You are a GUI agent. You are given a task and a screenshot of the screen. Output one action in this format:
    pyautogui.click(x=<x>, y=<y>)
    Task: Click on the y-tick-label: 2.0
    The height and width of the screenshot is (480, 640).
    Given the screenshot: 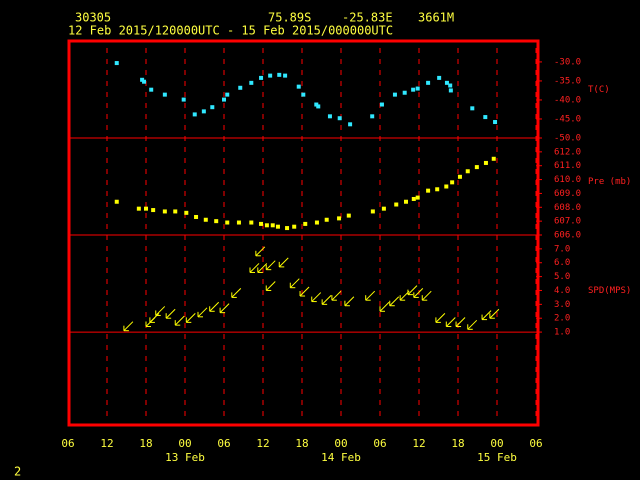 What is the action you would take?
    pyautogui.click(x=562, y=319)
    